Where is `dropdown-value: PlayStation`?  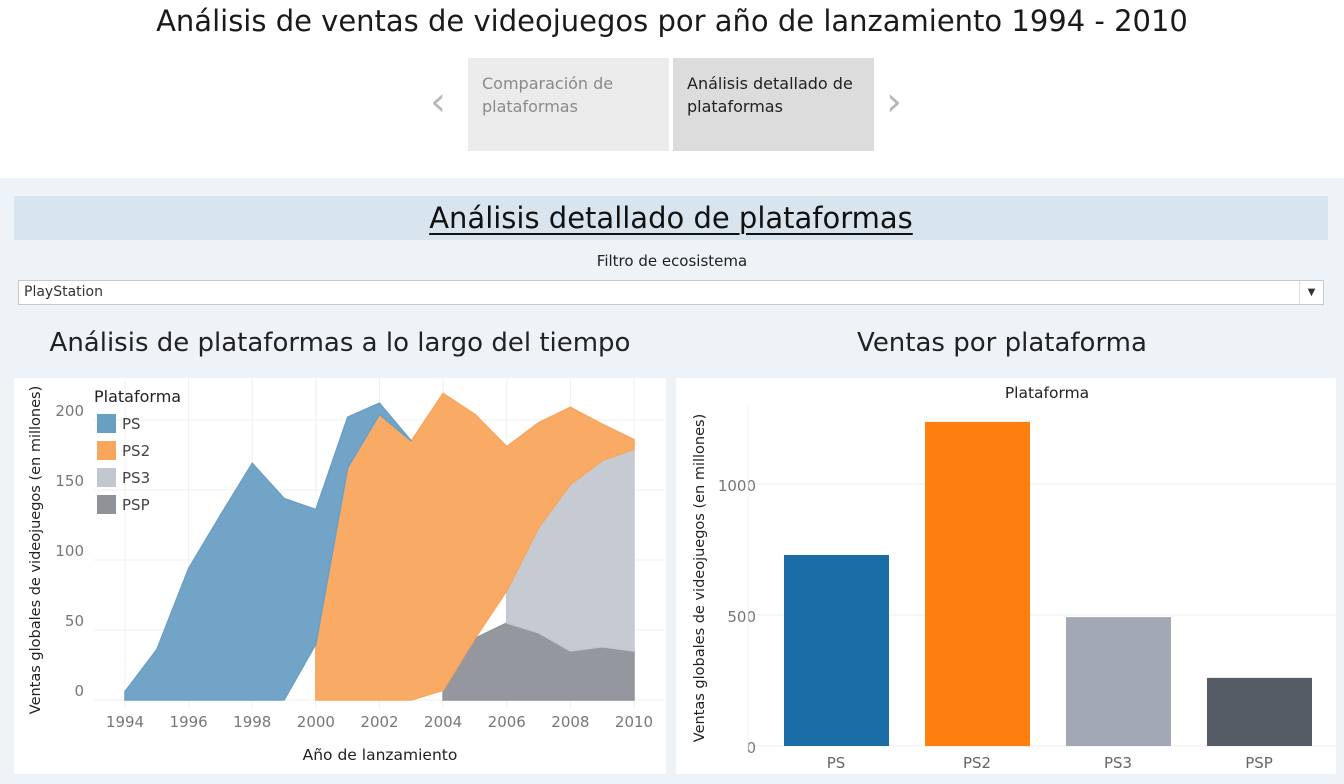
dropdown-value: PlayStation is located at coordinates (63, 292).